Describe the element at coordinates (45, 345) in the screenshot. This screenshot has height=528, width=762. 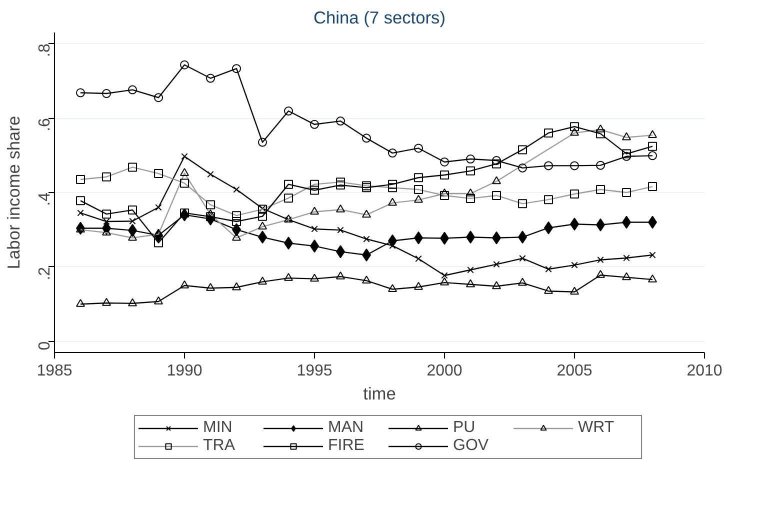
I see `y-tick-label: 0` at that location.